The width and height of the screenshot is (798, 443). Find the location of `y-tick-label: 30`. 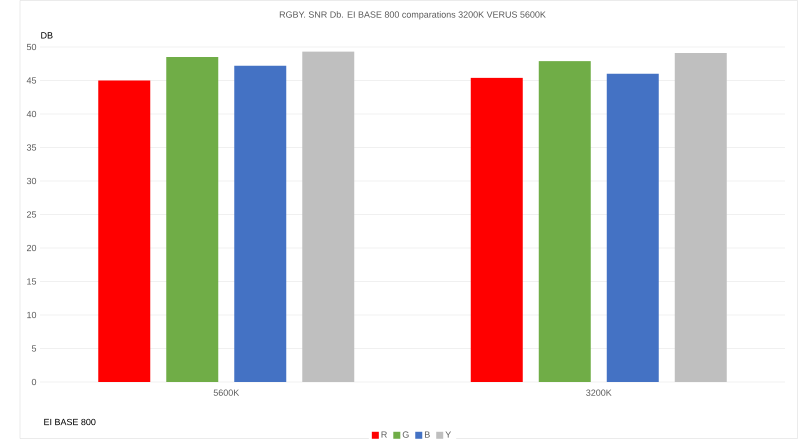

y-tick-label: 30 is located at coordinates (31, 181).